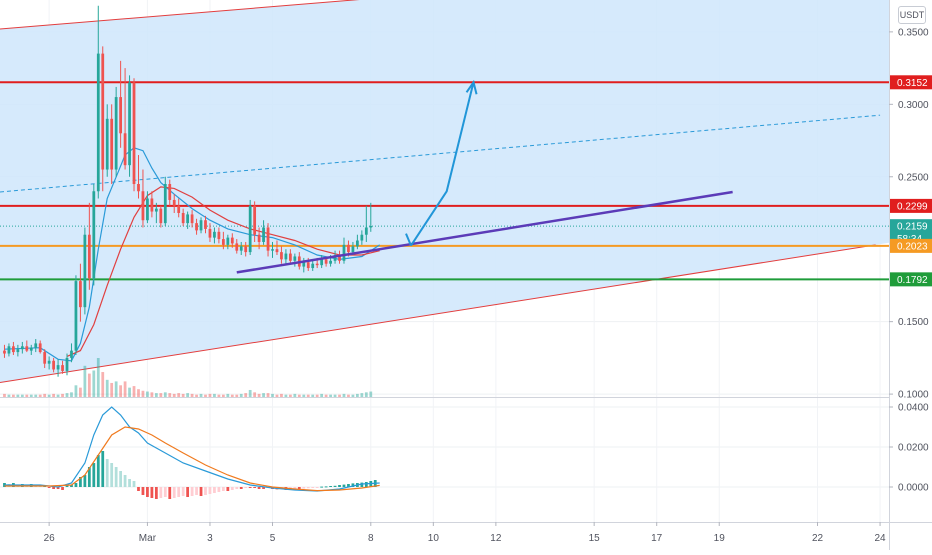  What do you see at coordinates (913, 322) in the screenshot?
I see `price-tick-label: 0.1500` at bounding box center [913, 322].